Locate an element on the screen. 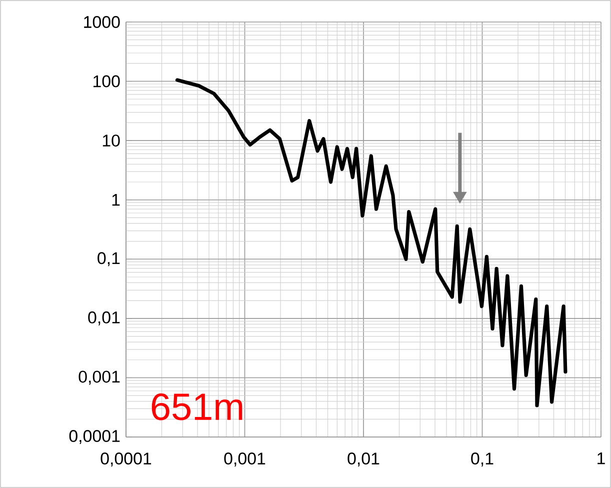 The width and height of the screenshot is (611, 488). y-tick-label: 0,0001 is located at coordinates (94, 437).